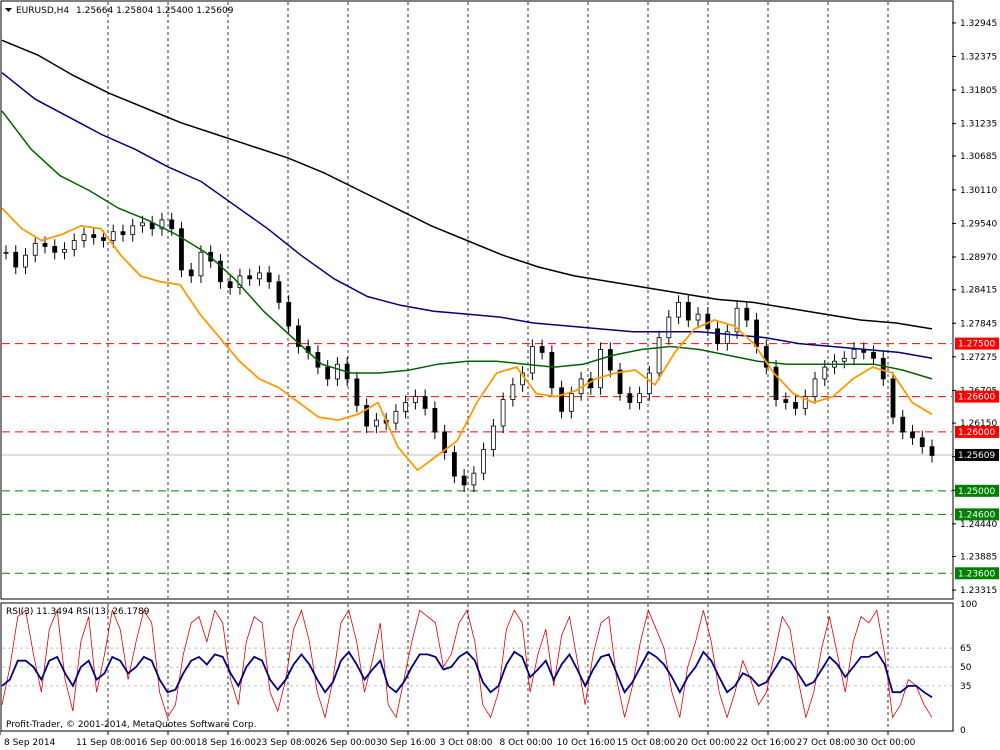  I want to click on time-tick-label: 23 Sep 08:00, so click(286, 743).